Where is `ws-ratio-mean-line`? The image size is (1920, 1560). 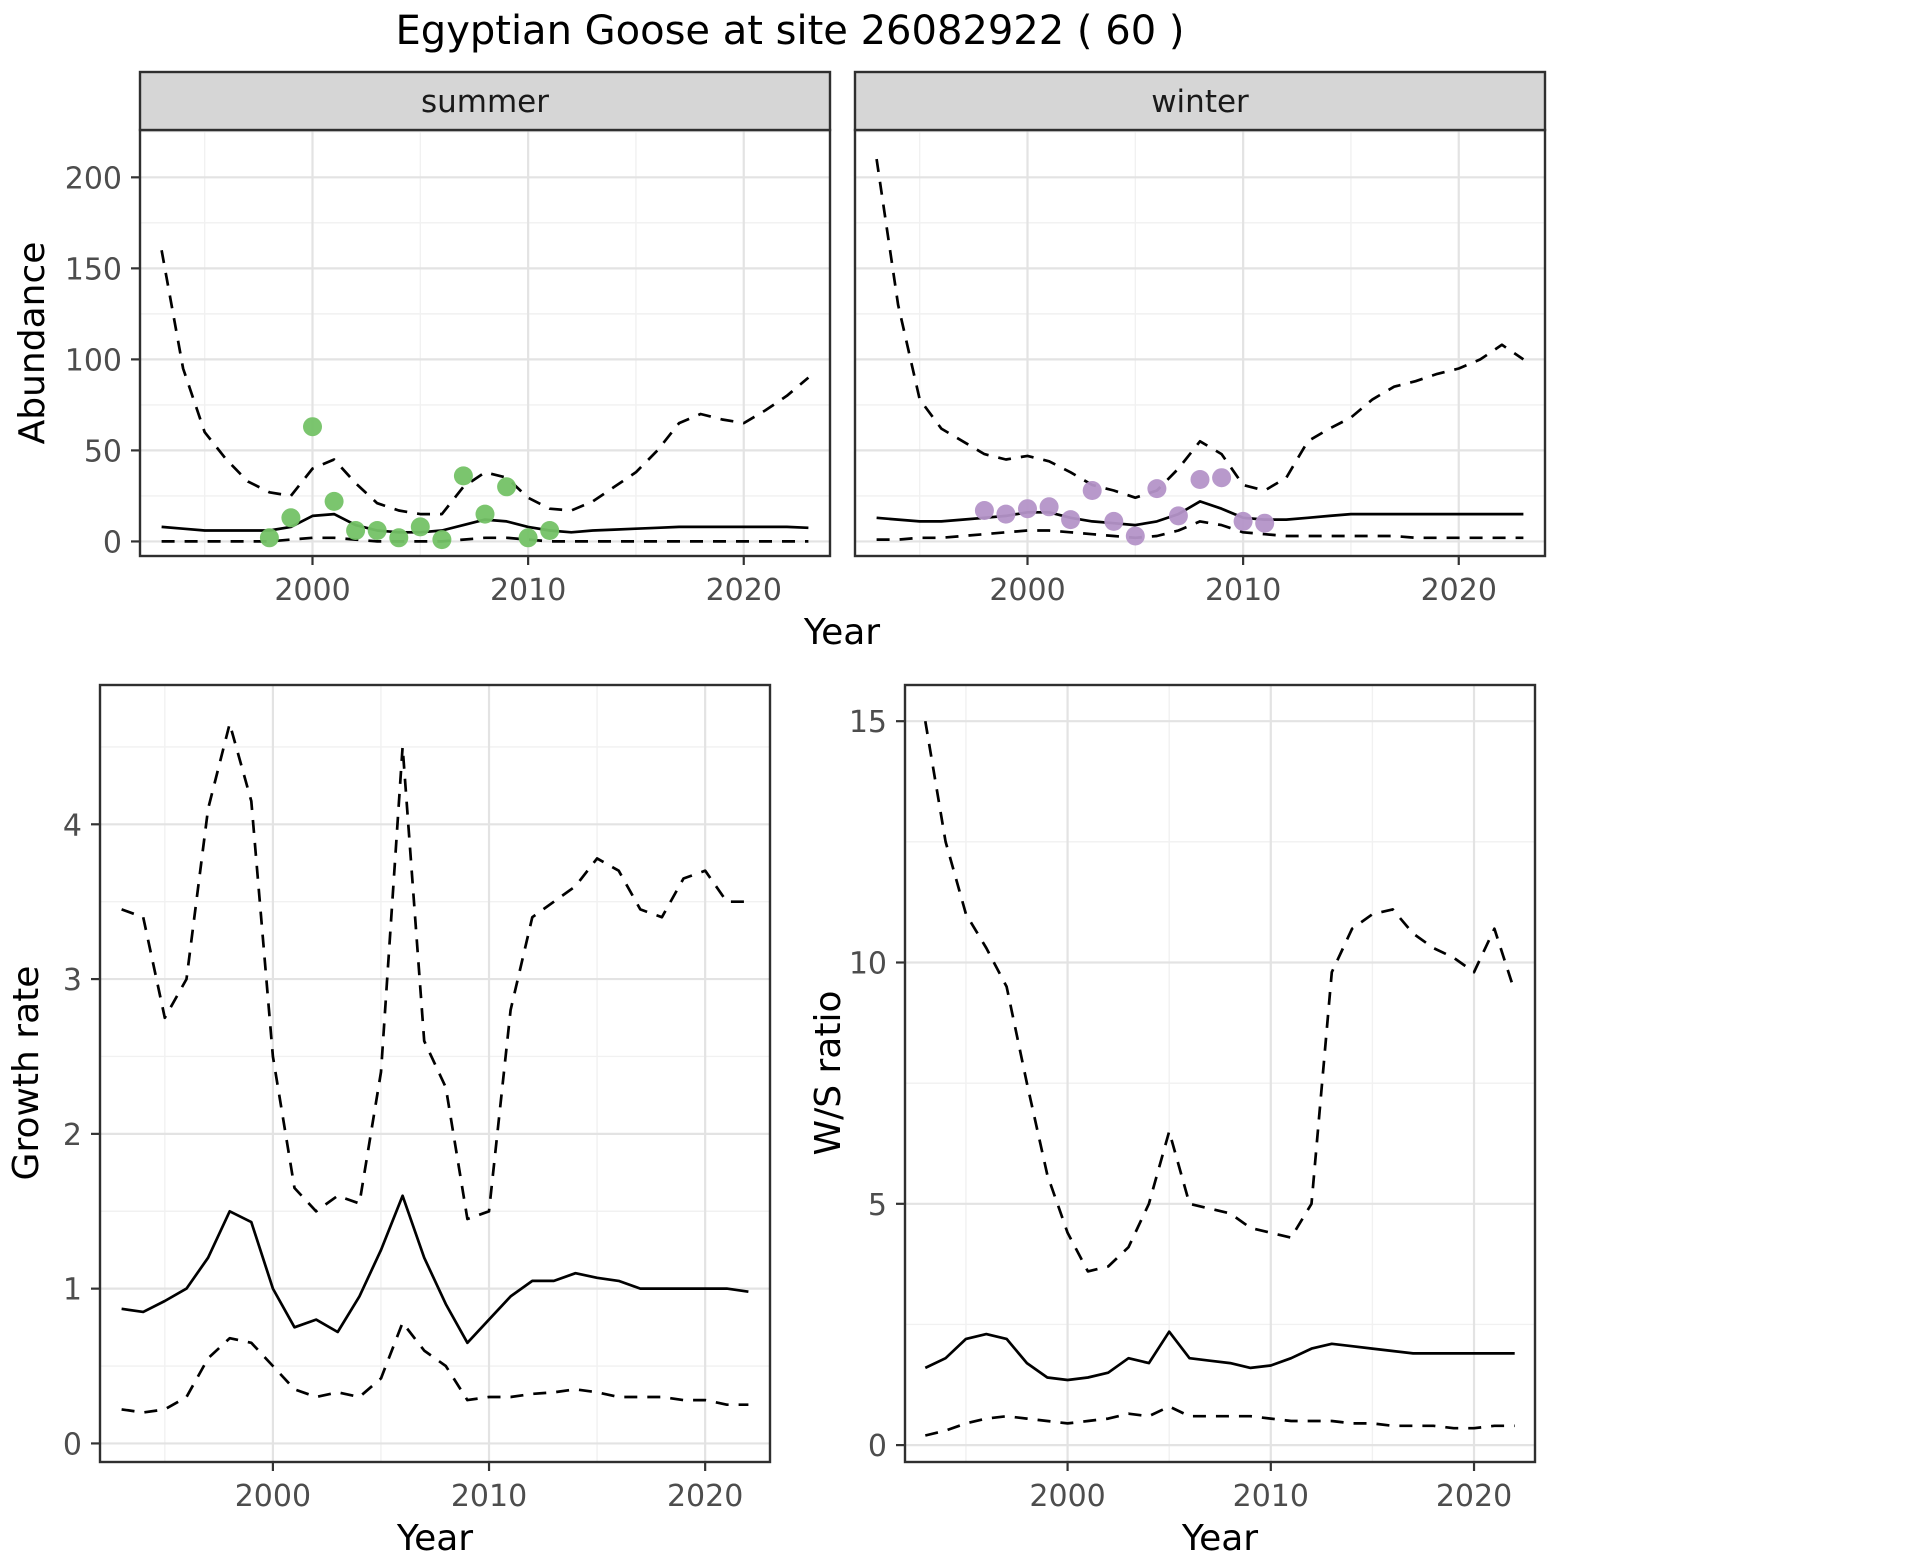 ws-ratio-mean-line is located at coordinates (1219, 1356).